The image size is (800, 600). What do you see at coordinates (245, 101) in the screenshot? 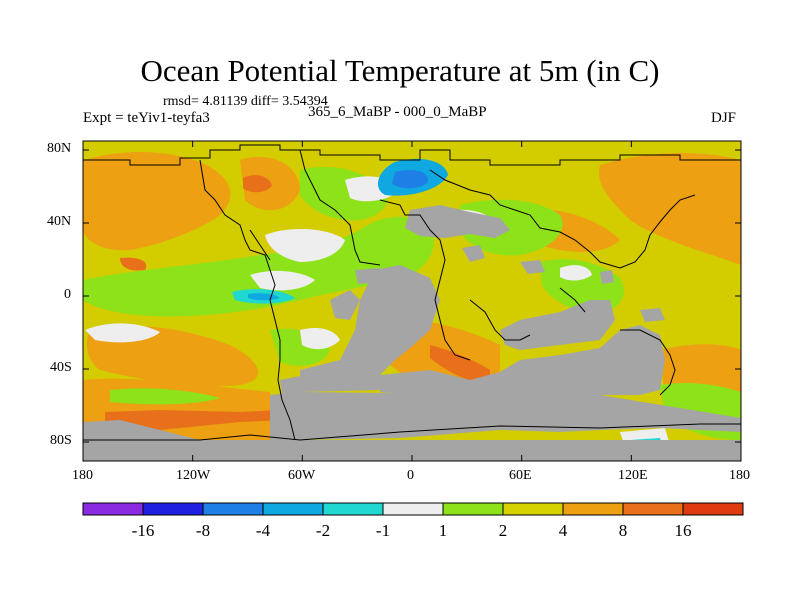
I see `stats-label: rmsd= 4.81139 diff= 3.54394` at bounding box center [245, 101].